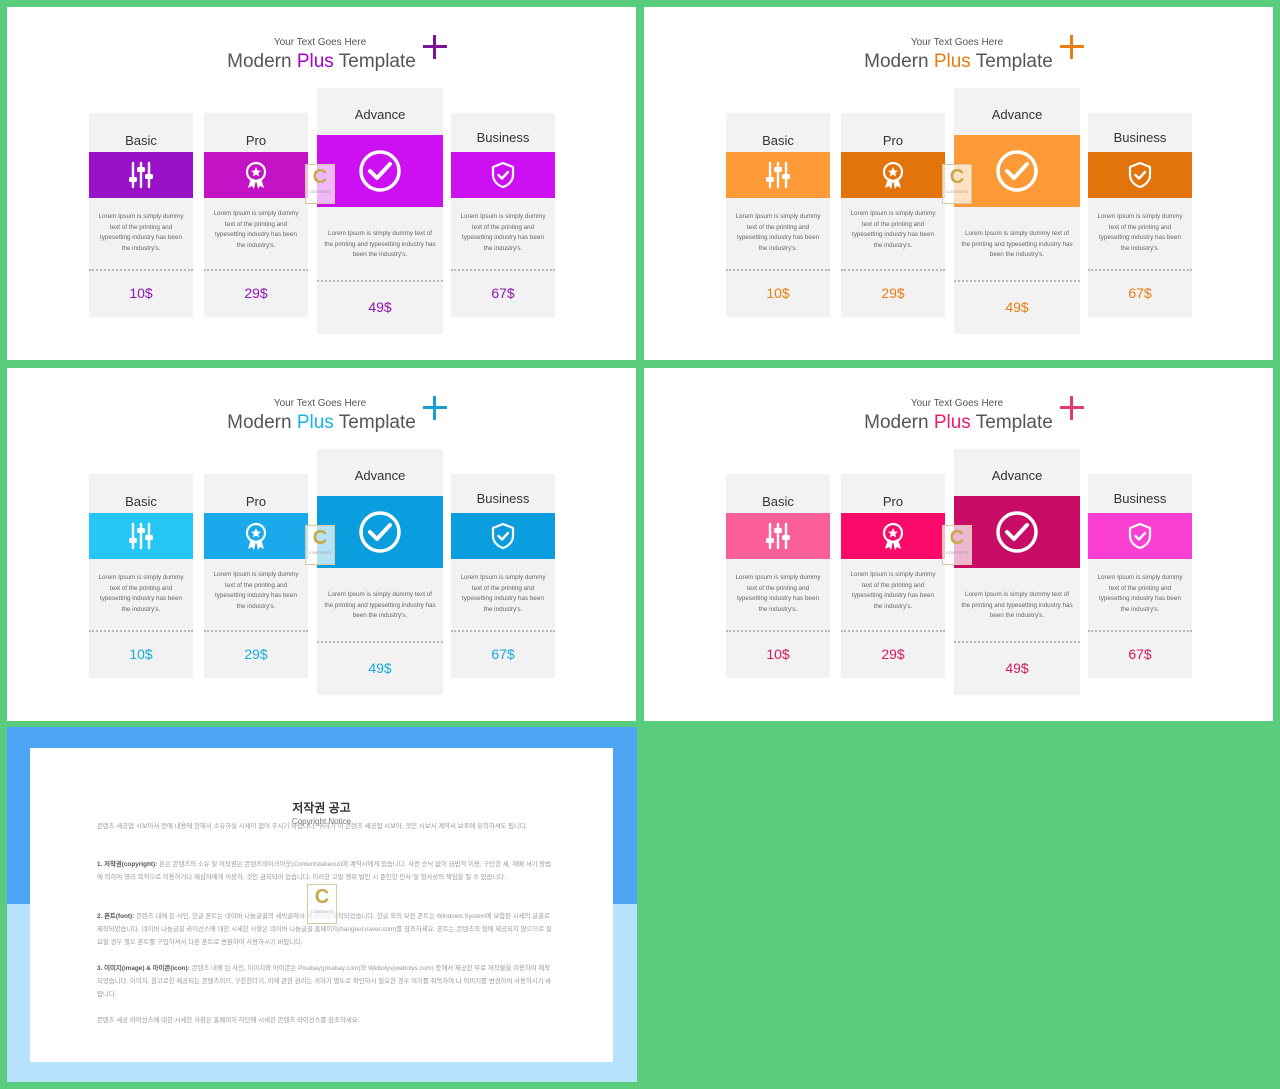 This screenshot has width=1280, height=1089. What do you see at coordinates (321, 808) in the screenshot?
I see `copyright-title: 저작권 공고` at bounding box center [321, 808].